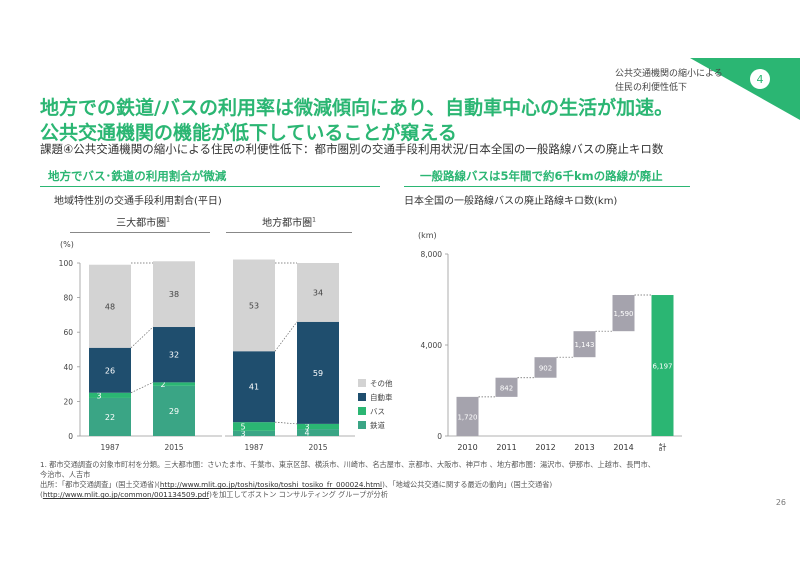  Describe the element at coordinates (210, 186) in the screenshot. I see `left-section-rule` at that location.